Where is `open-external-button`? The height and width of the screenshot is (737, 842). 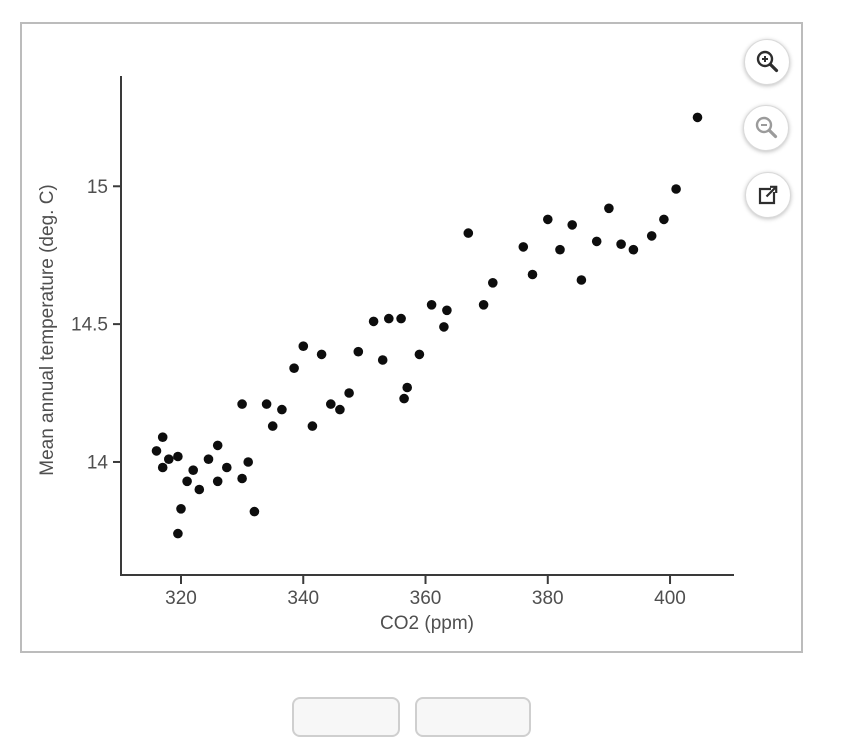
open-external-button is located at coordinates (768, 195).